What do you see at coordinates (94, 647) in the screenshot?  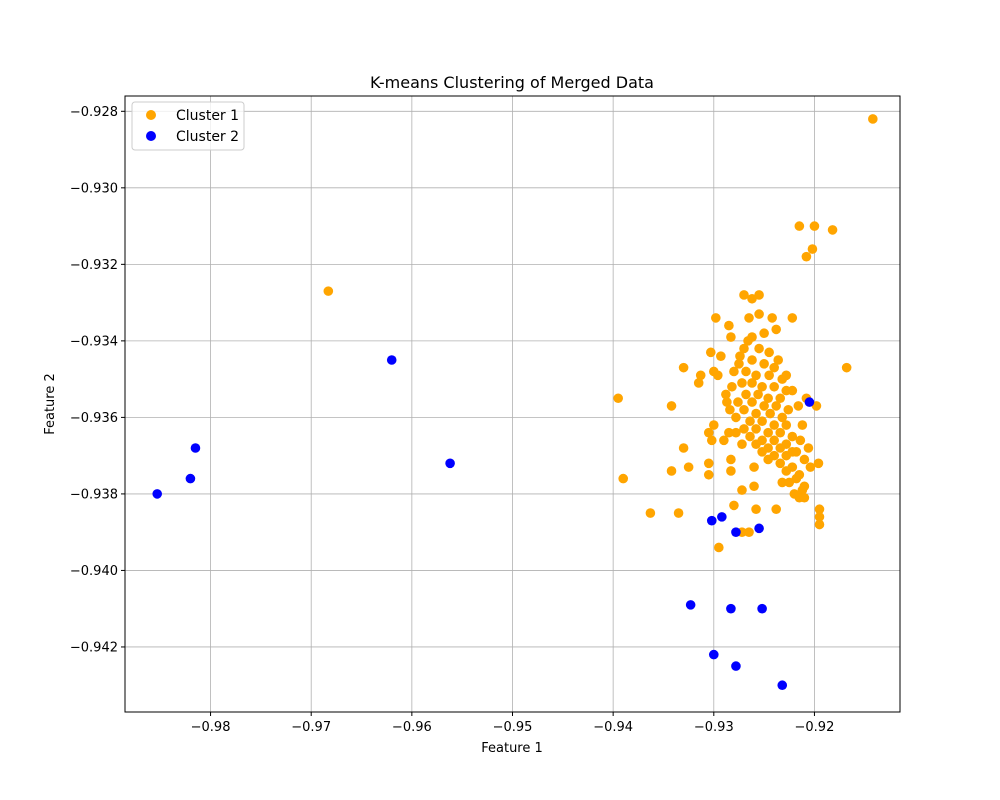 I see `y-tick-label: −0.942` at bounding box center [94, 647].